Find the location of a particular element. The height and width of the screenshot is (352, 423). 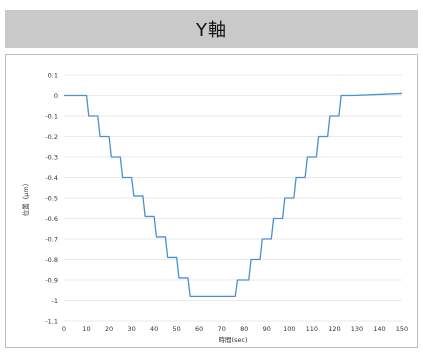

x-tick-label: 30 is located at coordinates (131, 329).